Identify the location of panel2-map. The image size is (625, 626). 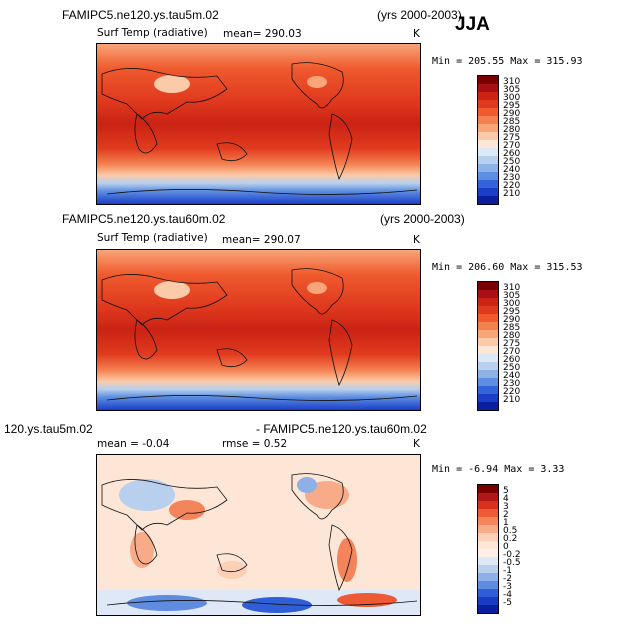
(258, 330).